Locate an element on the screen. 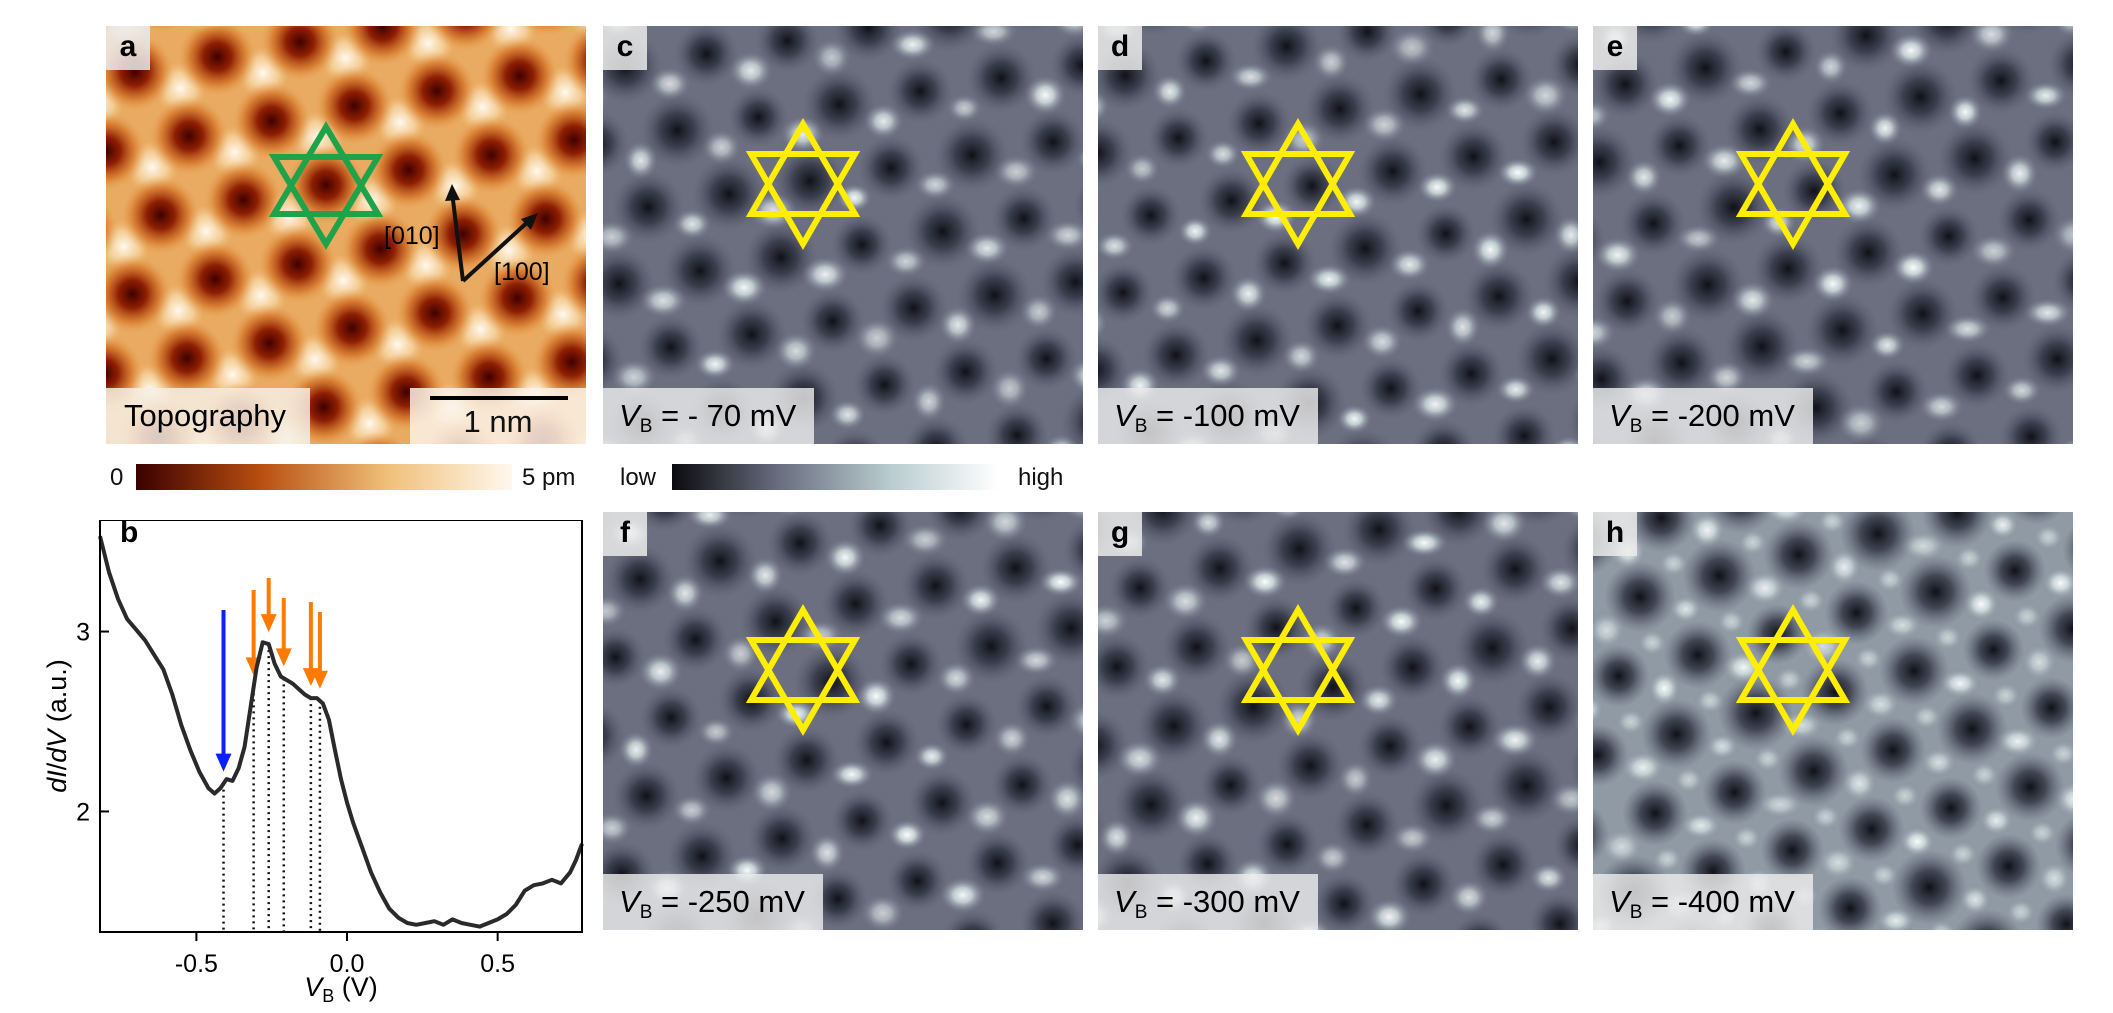  lattice-direction-arrows is located at coordinates (491, 233).